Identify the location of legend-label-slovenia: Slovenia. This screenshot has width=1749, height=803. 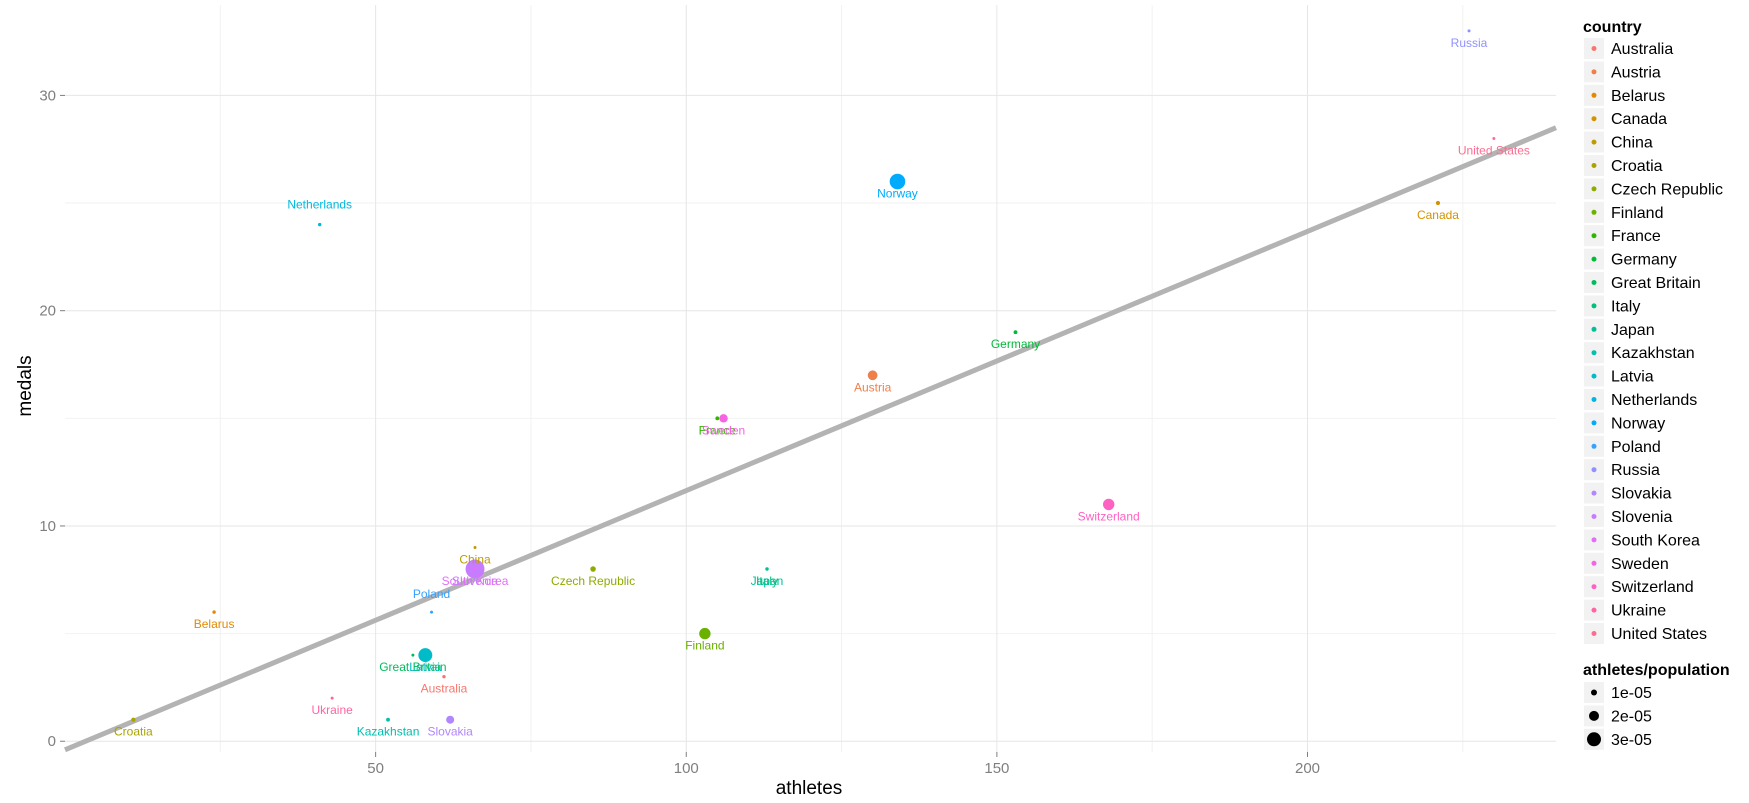
(1641, 517).